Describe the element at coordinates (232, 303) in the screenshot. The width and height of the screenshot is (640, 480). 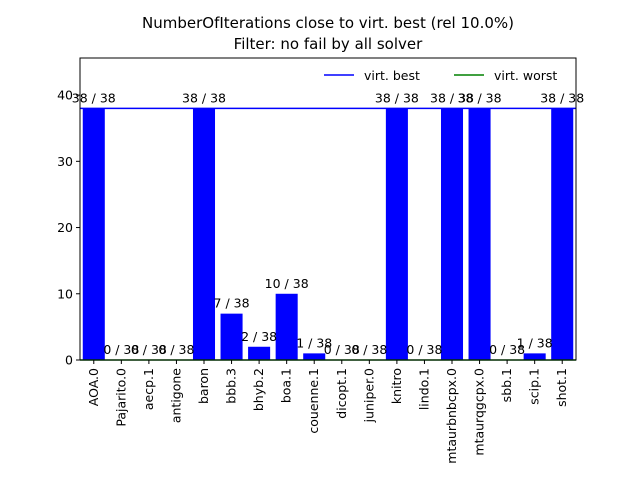
I see `data-label-5: 7 / 38` at that location.